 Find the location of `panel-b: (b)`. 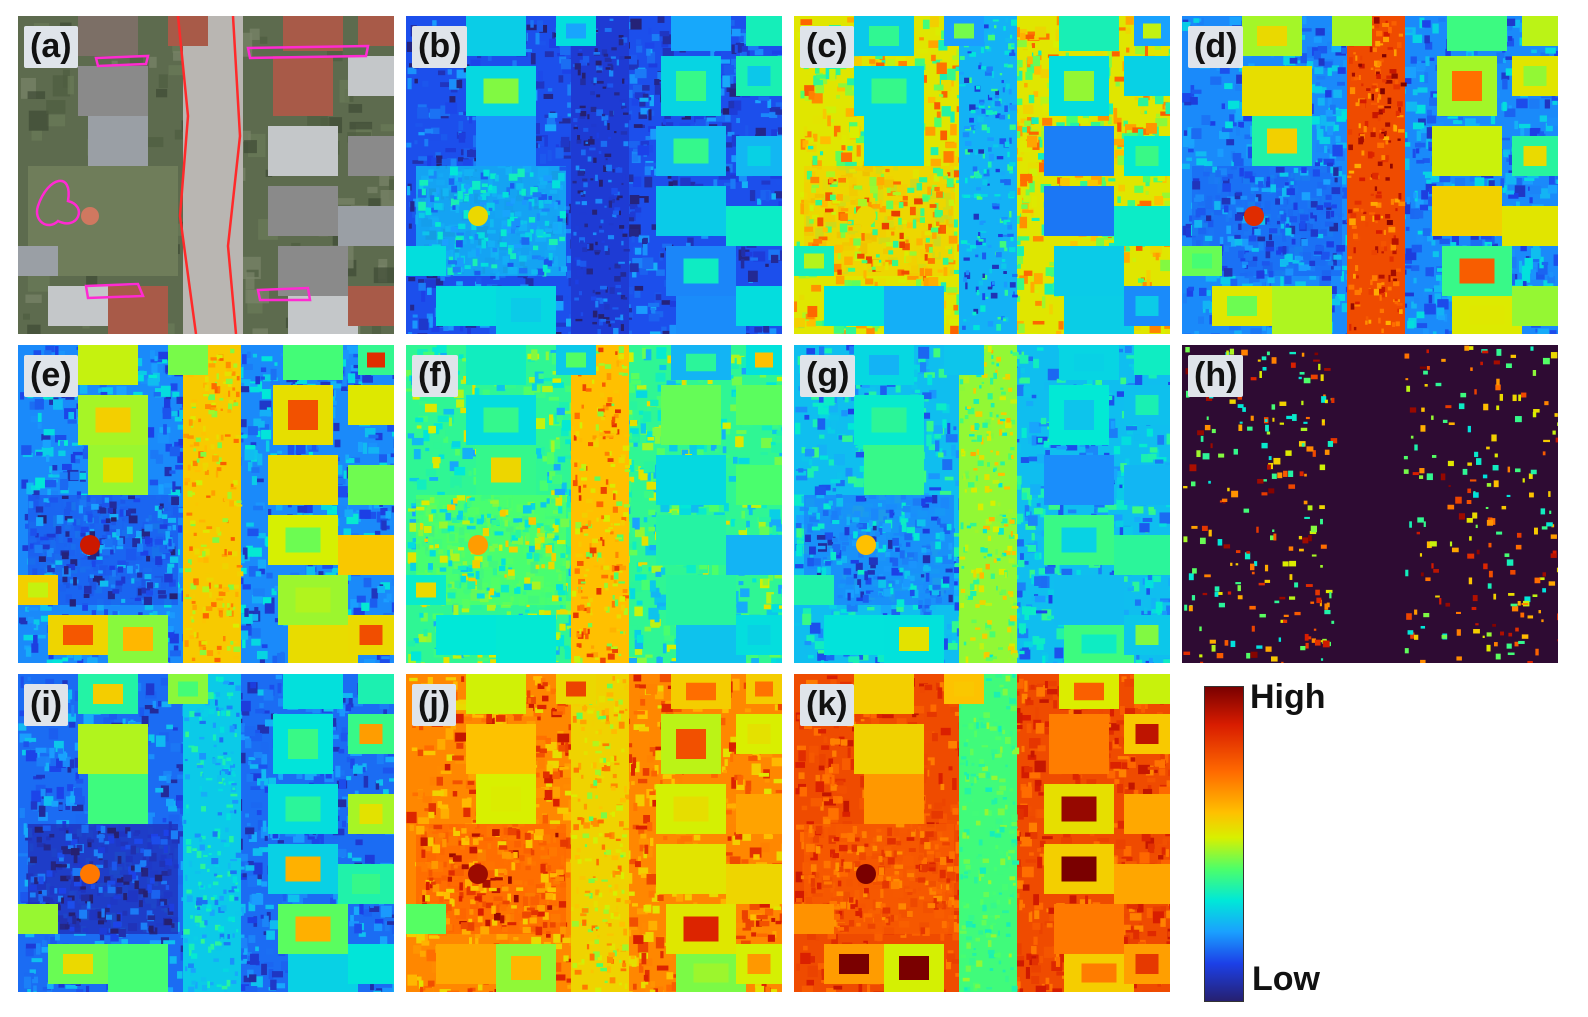

panel-b: (b) is located at coordinates (594, 175).